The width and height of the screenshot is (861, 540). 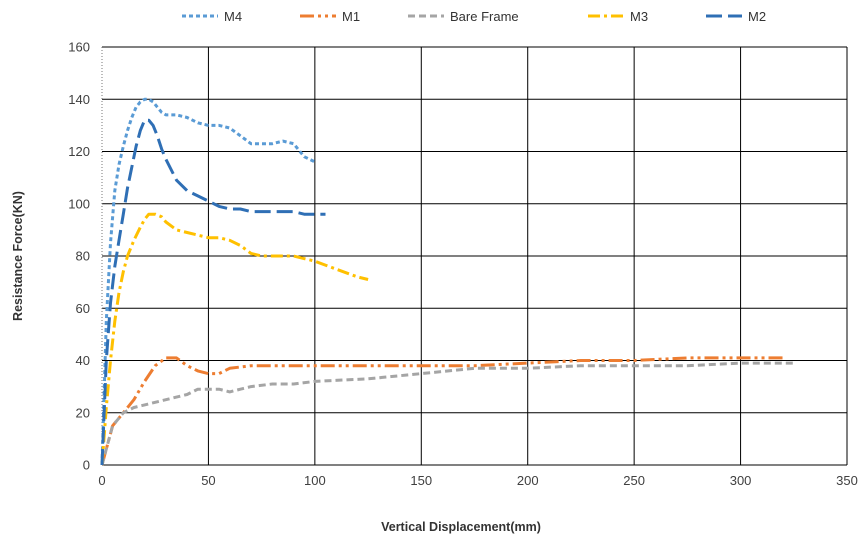 I want to click on y-tick-label: 40, so click(x=83, y=360).